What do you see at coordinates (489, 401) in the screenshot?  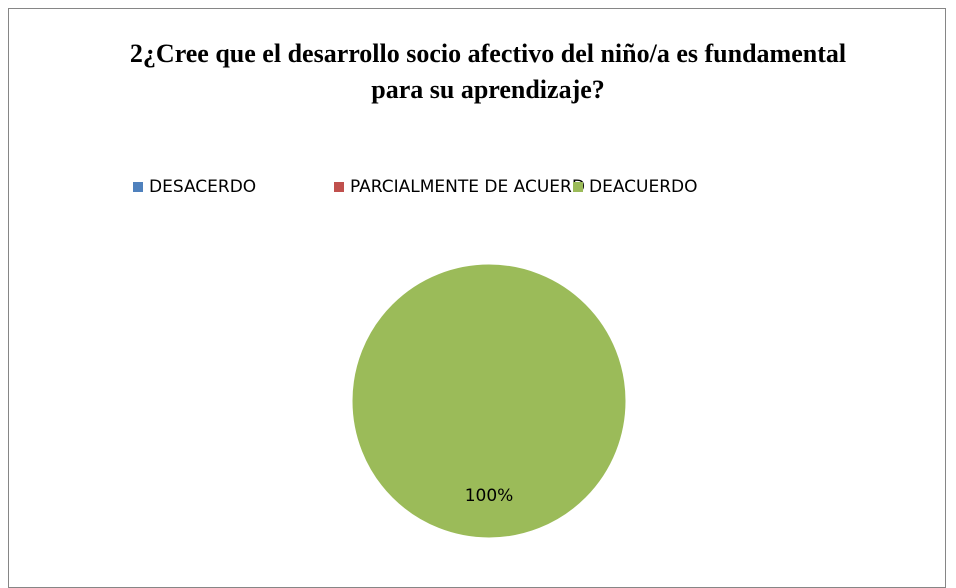 I see `pie-slice` at bounding box center [489, 401].